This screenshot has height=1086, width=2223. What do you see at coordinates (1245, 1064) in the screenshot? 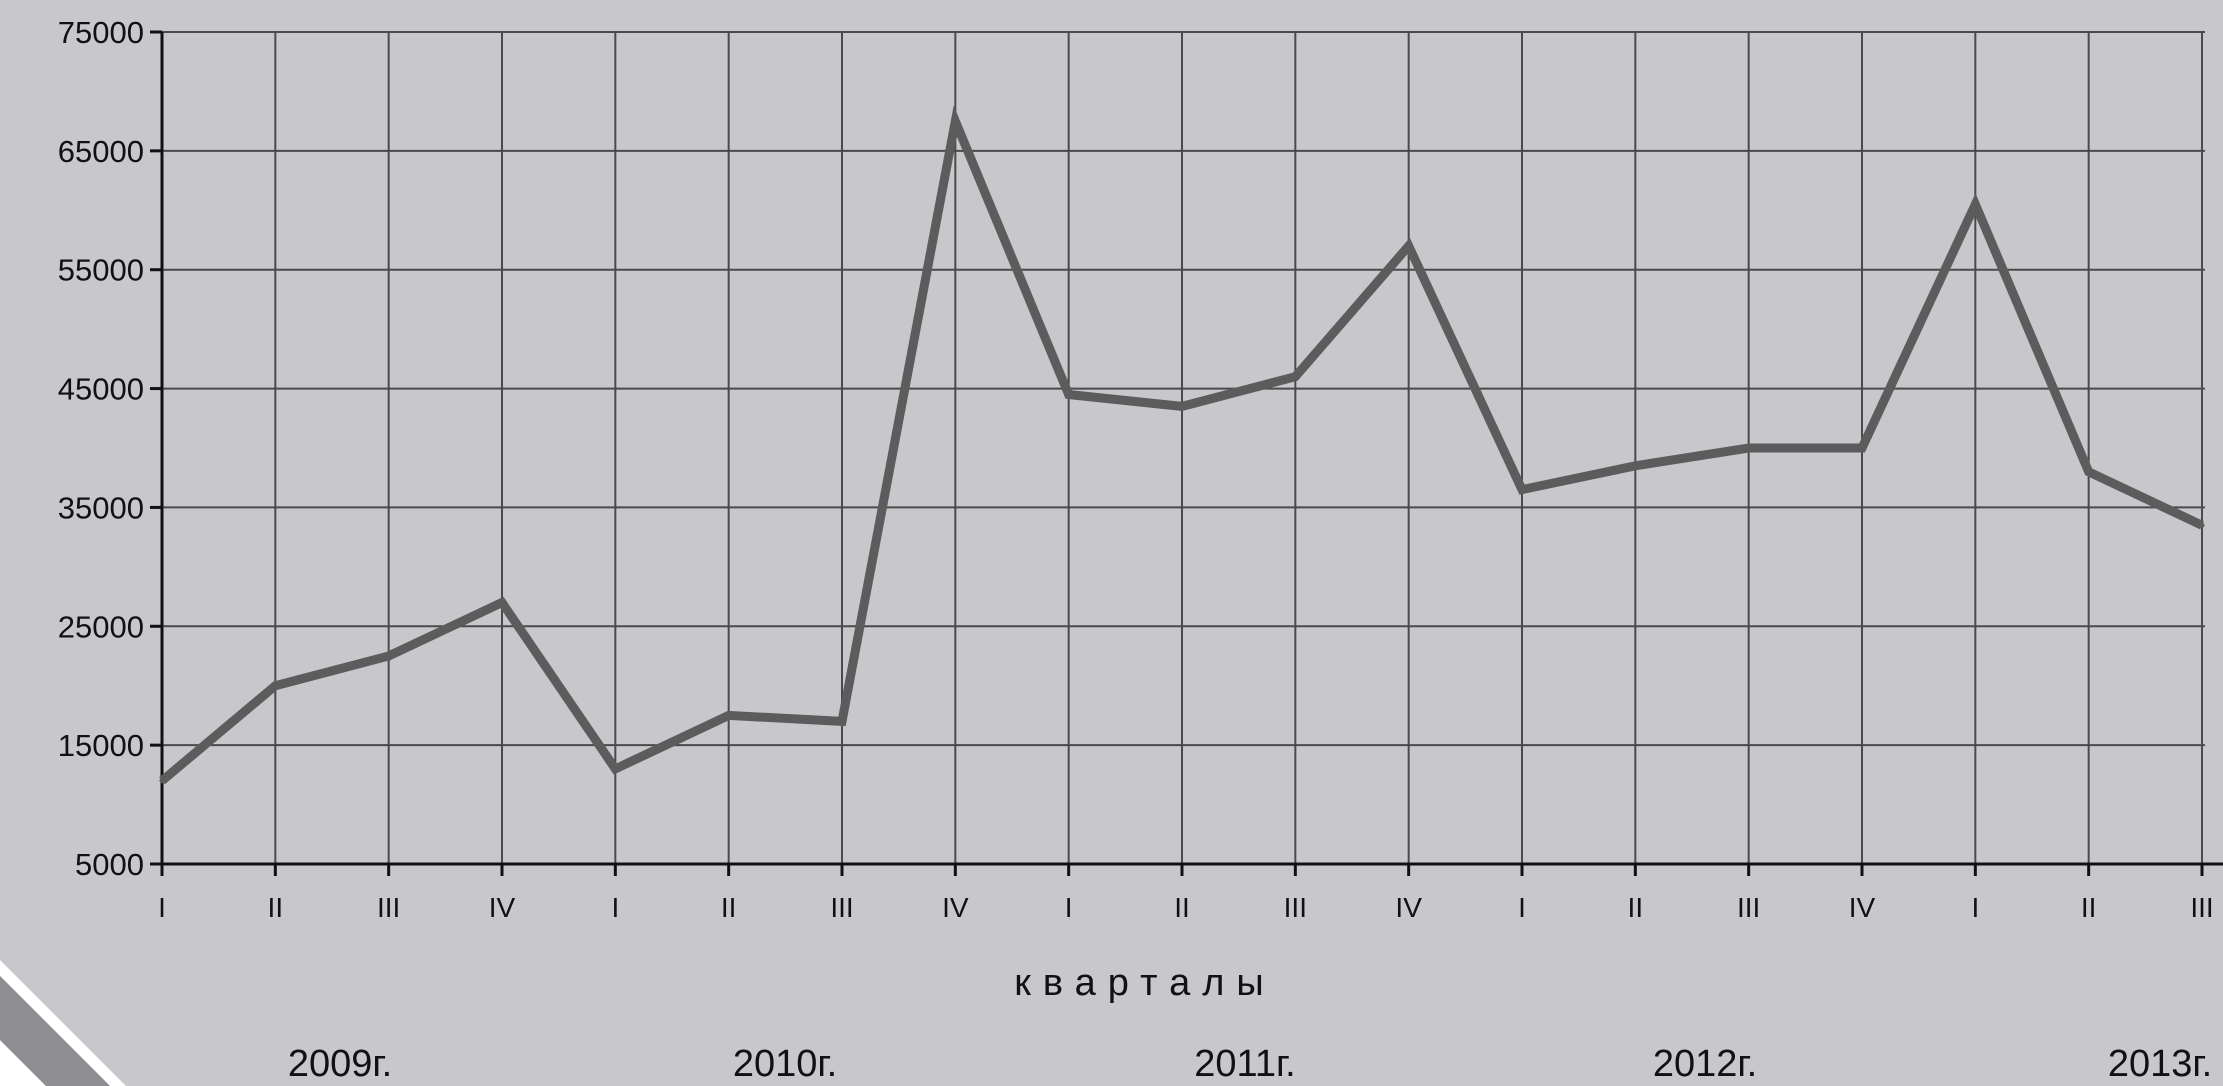
I see `year-label: 2011г.` at bounding box center [1245, 1064].